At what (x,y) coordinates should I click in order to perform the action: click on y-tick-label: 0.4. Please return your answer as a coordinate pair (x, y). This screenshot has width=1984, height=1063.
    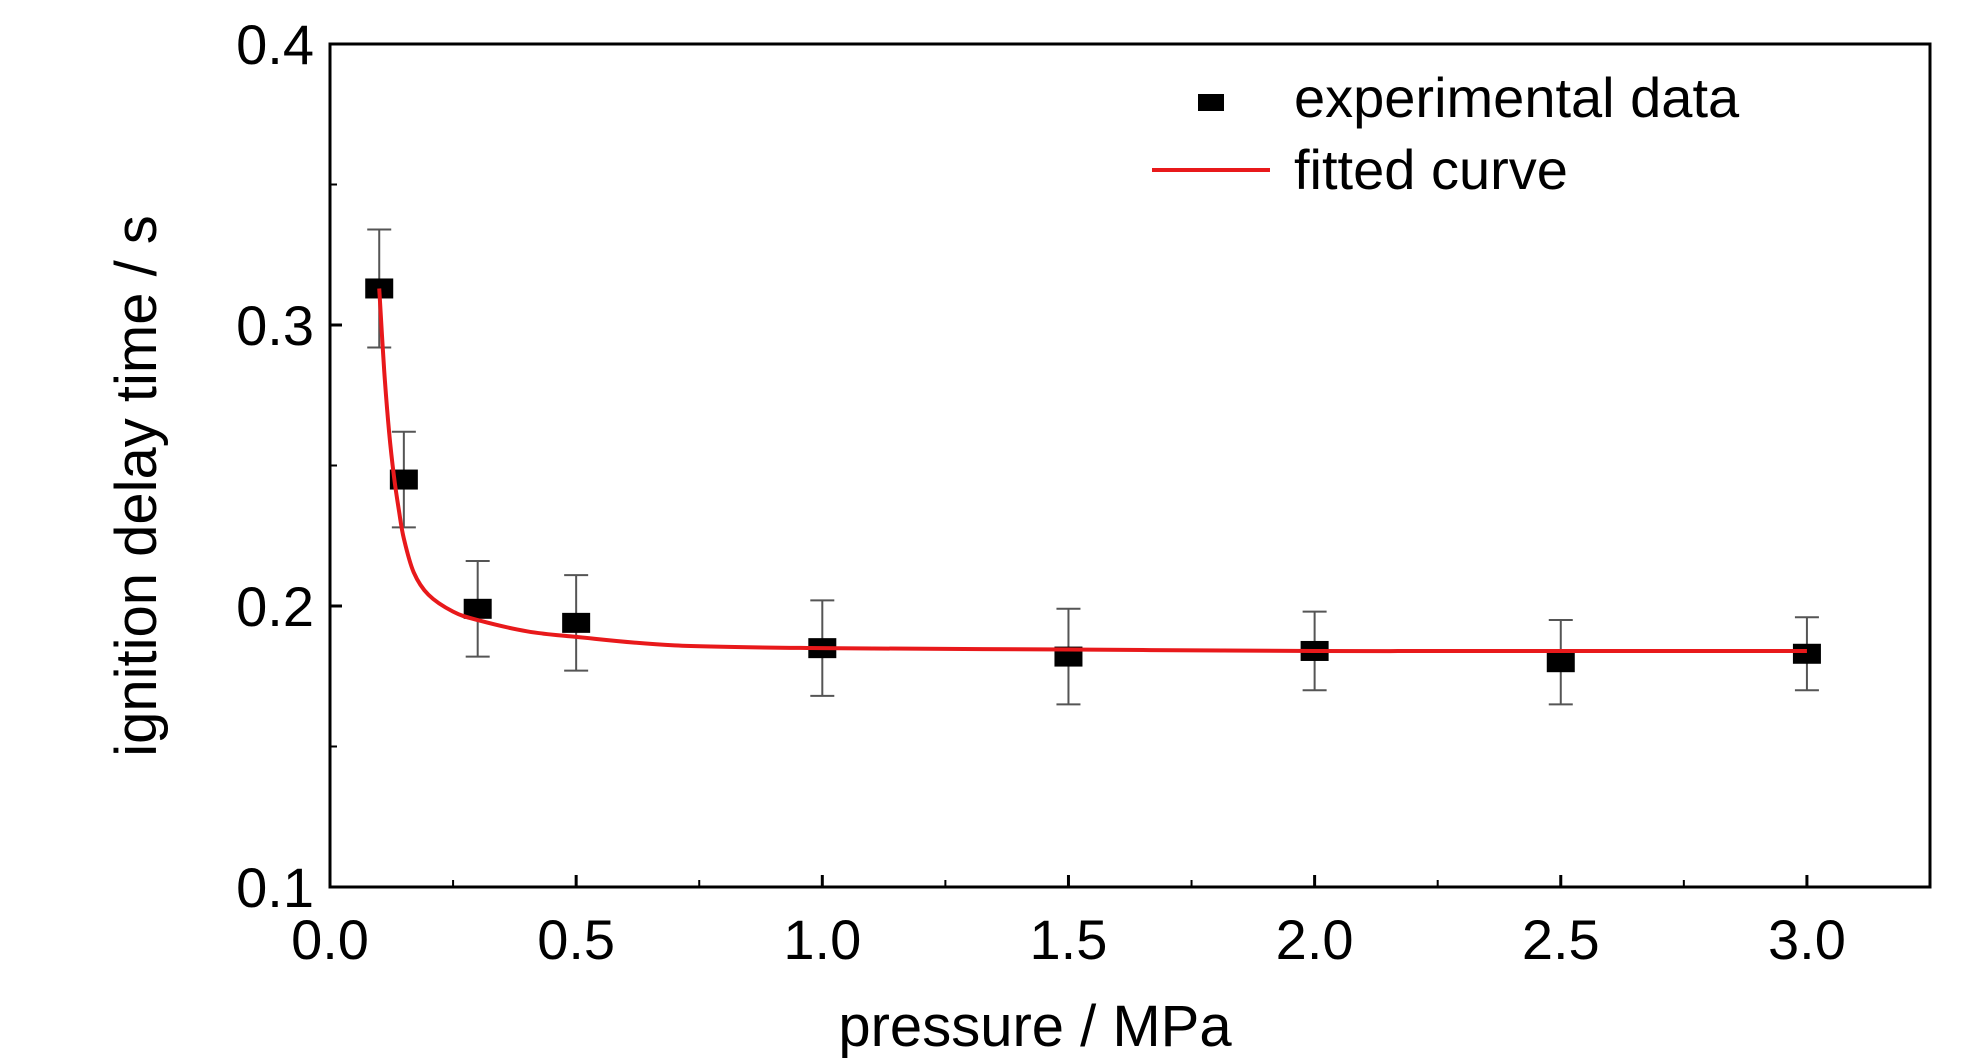
    Looking at the image, I should click on (275, 44).